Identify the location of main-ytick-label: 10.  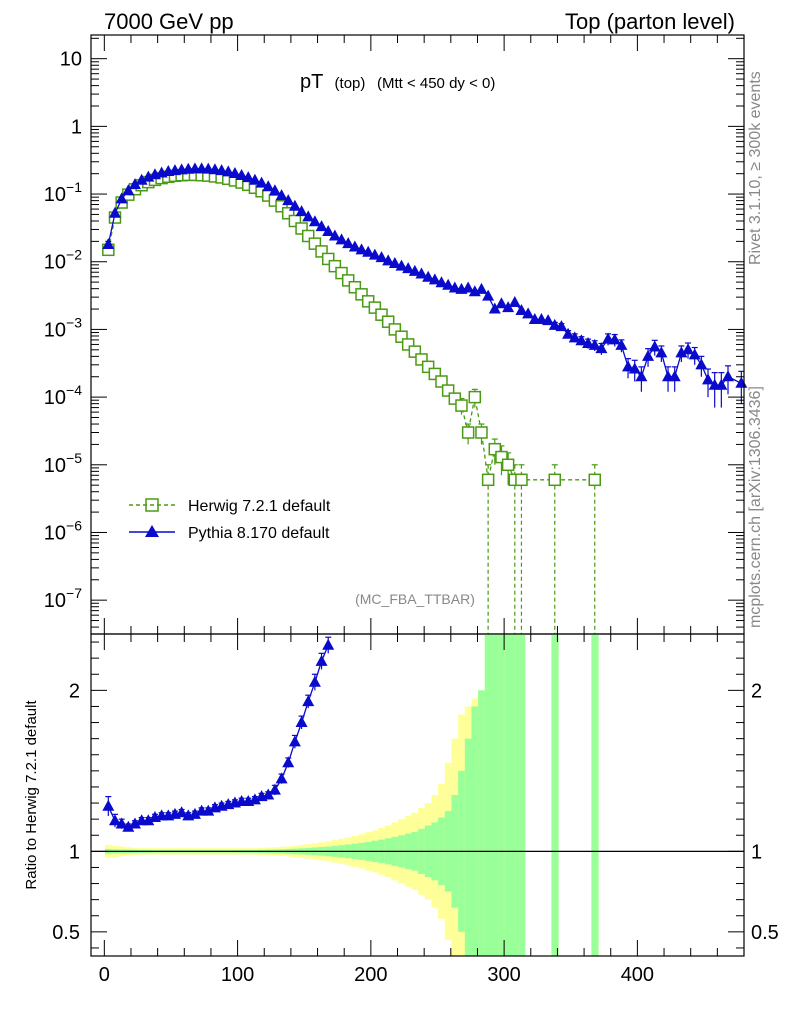
(71, 60).